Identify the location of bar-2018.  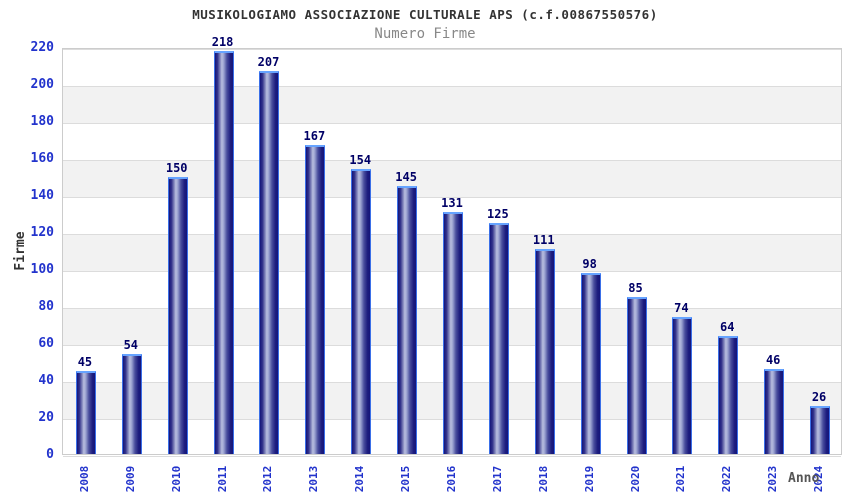
(544, 351).